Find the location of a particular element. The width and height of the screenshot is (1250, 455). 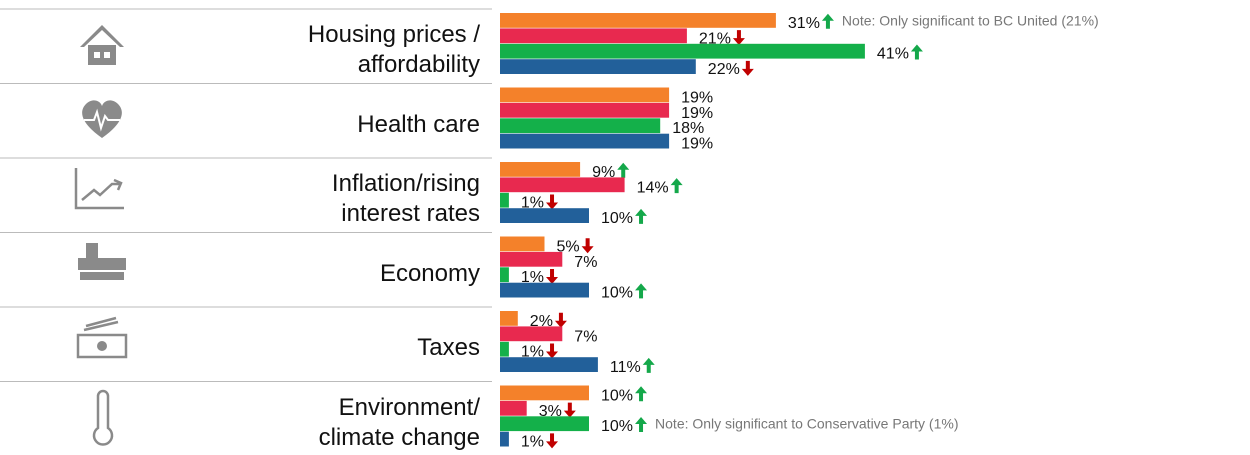

house-icon is located at coordinates (102, 45).